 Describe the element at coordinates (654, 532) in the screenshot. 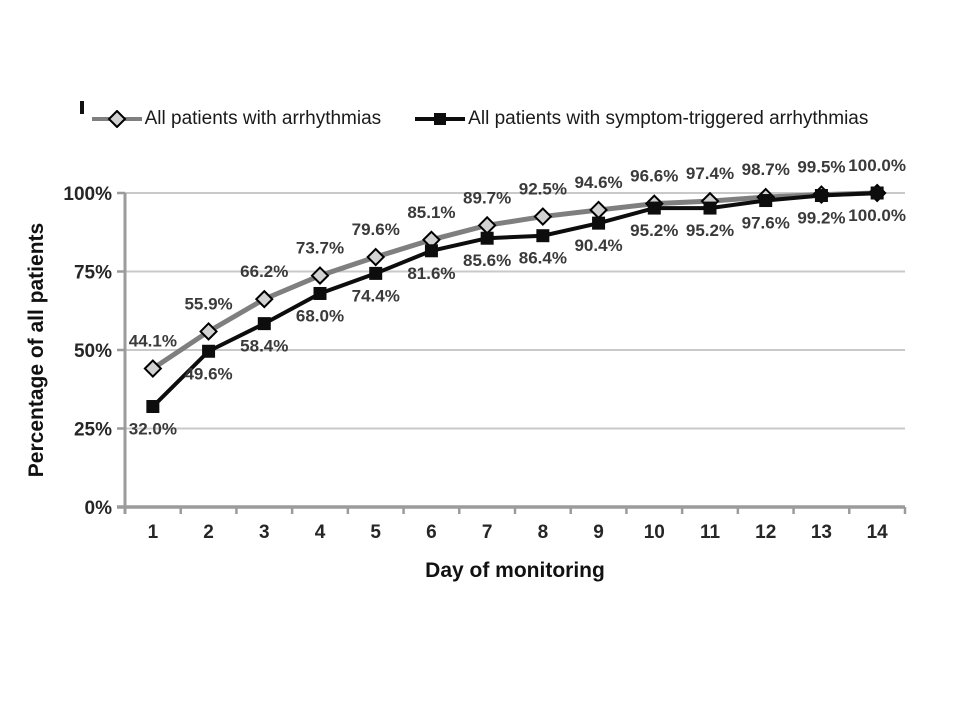

I see `x-tick-label: 10` at that location.